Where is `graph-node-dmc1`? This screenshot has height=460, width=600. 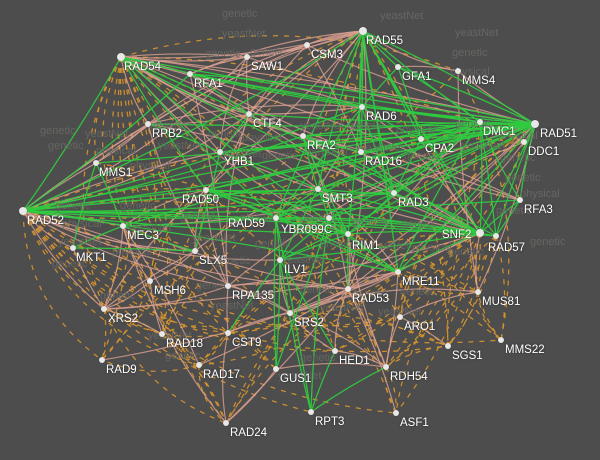
graph-node-dmc1 is located at coordinates (480, 122).